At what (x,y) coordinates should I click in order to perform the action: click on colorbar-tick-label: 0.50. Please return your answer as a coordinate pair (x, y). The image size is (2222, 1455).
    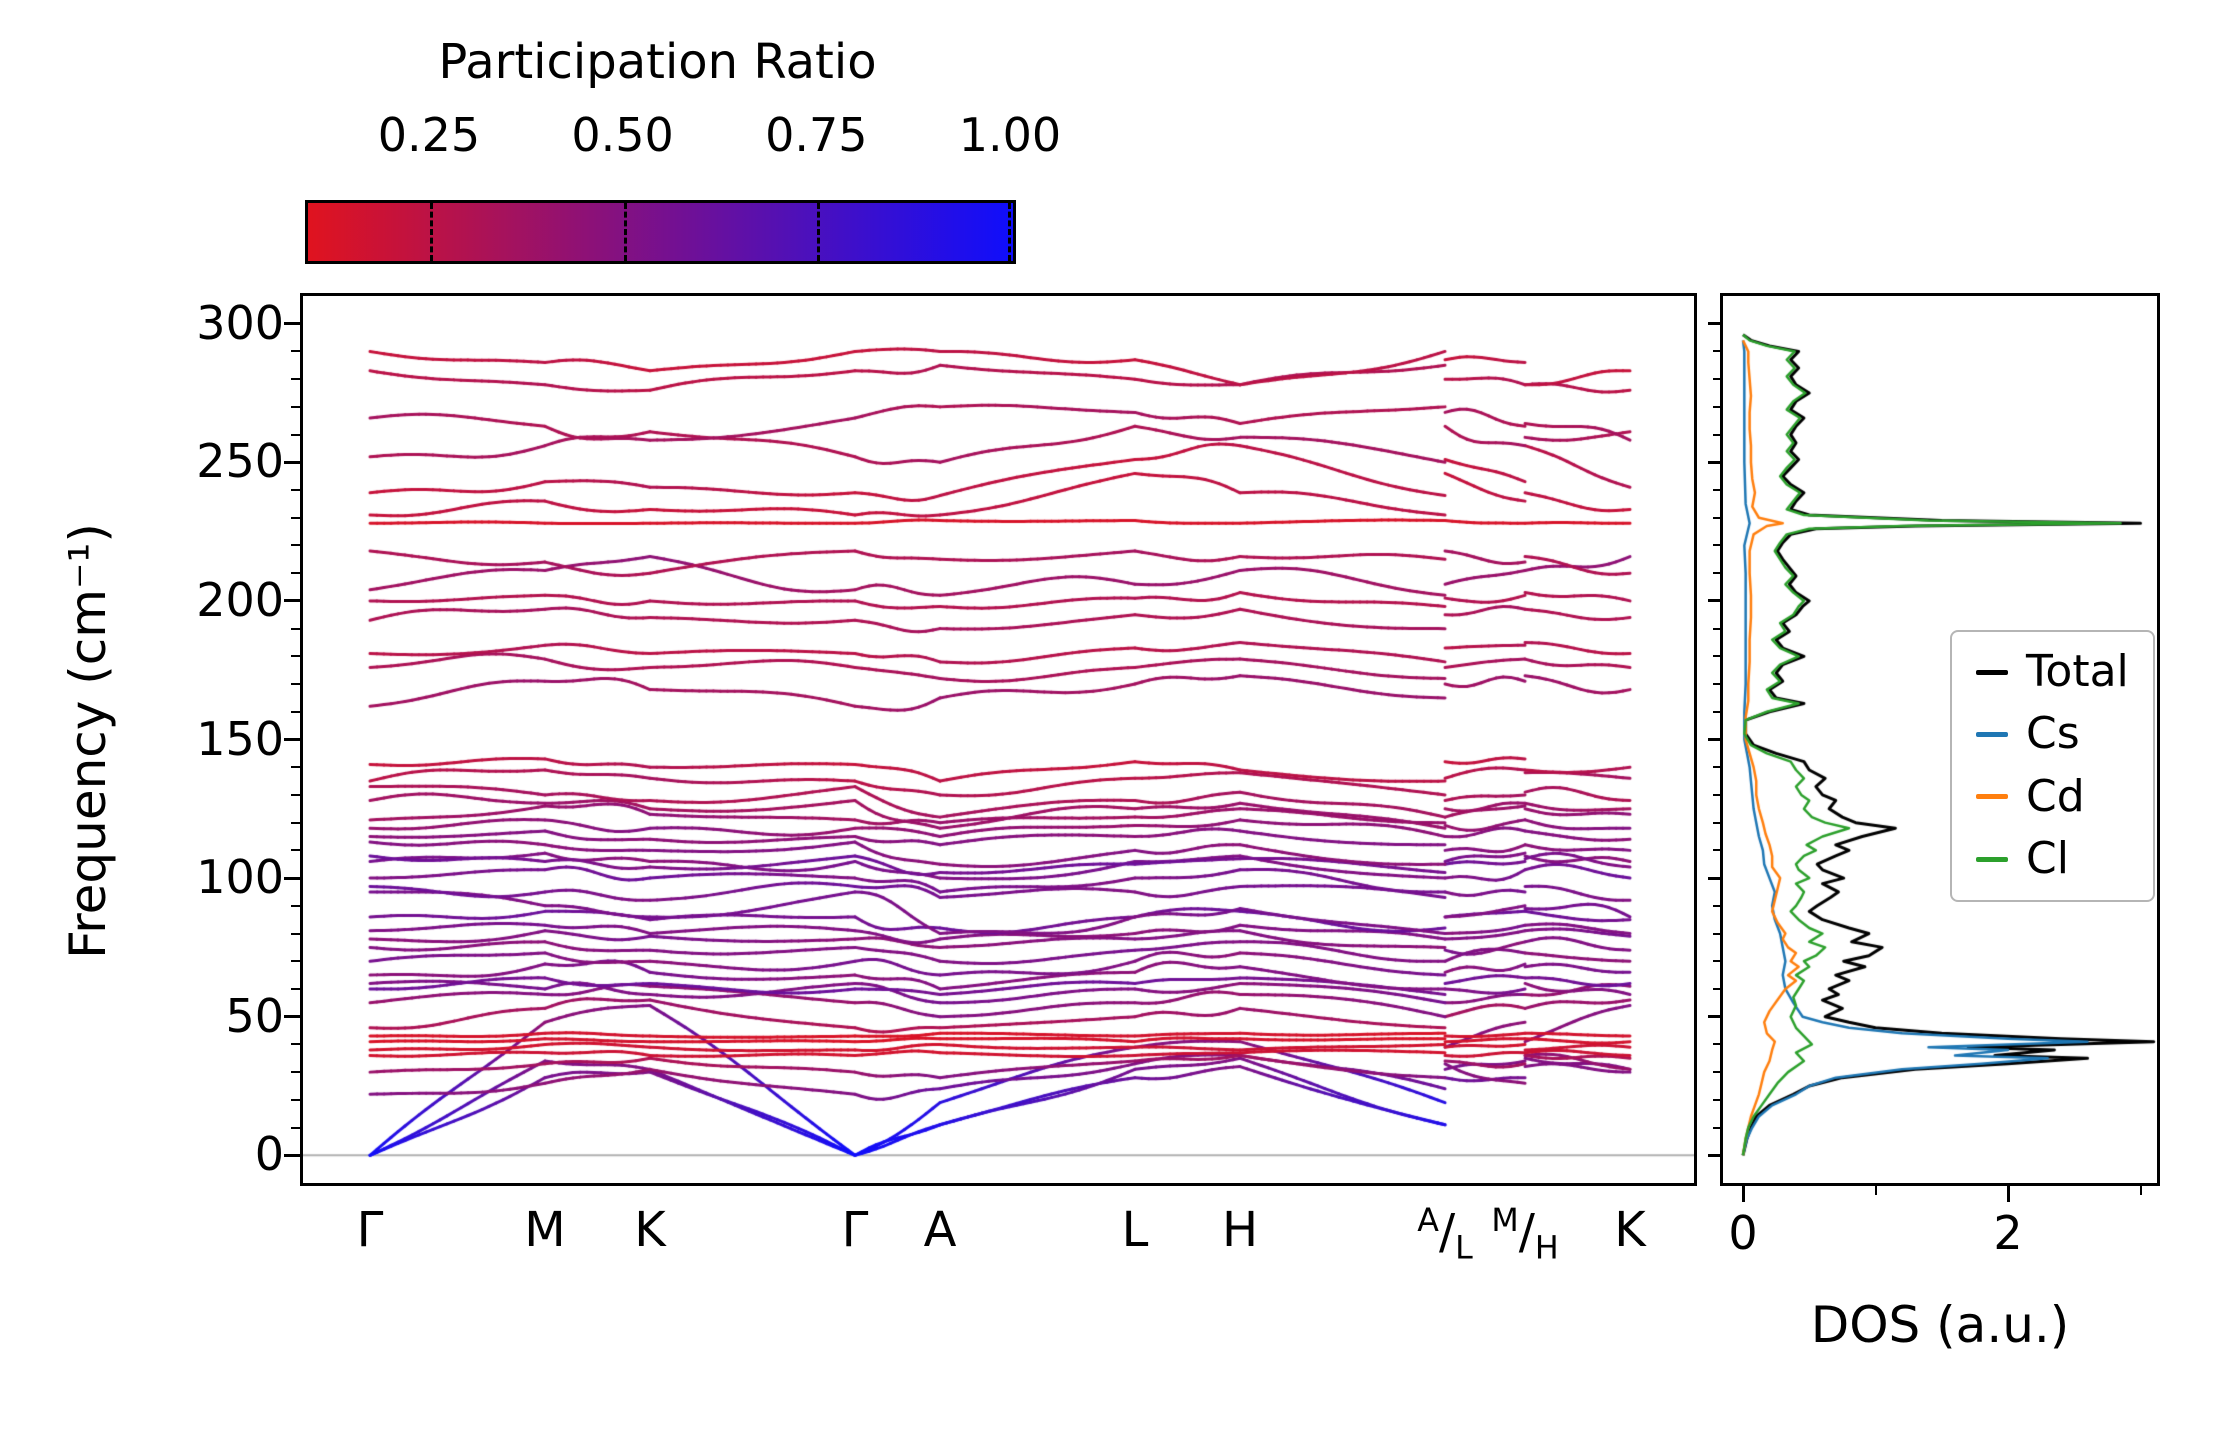
    Looking at the image, I should click on (622, 135).